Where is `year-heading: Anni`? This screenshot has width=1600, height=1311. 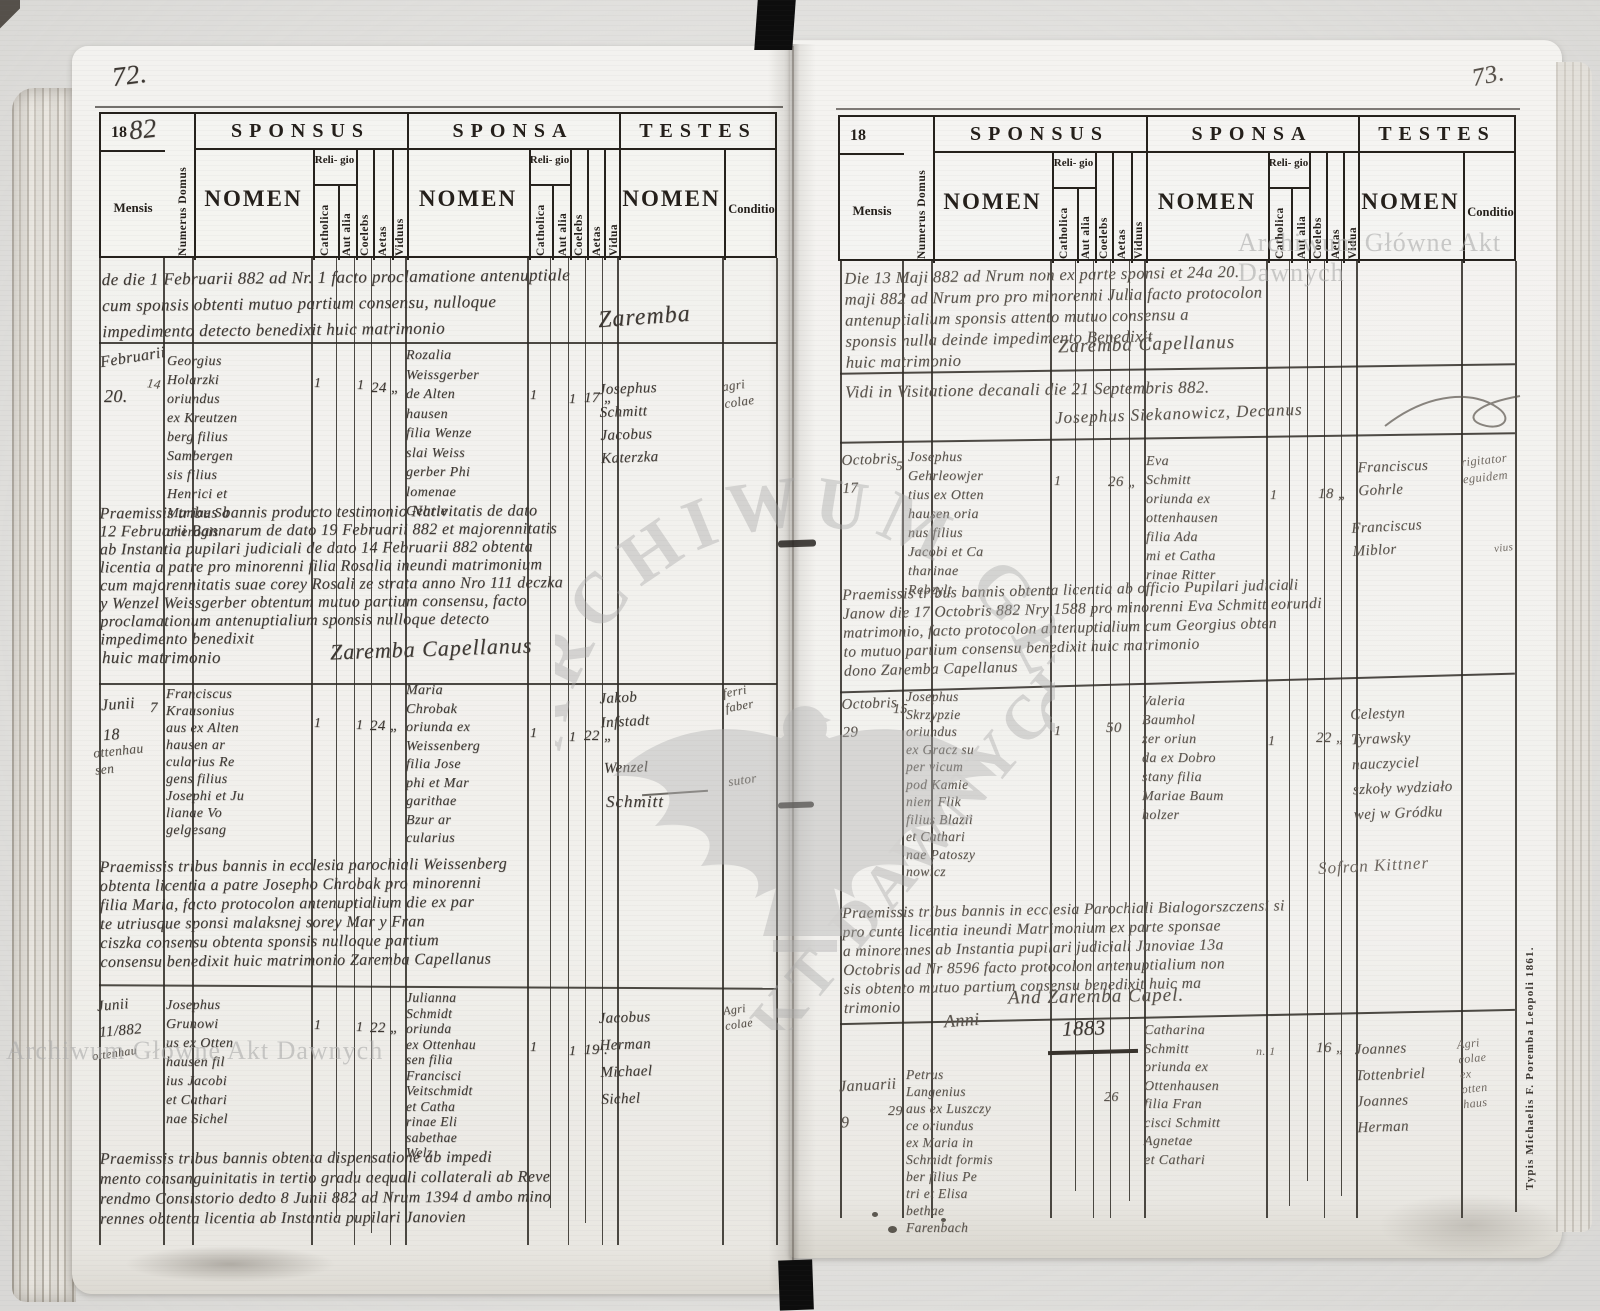 year-heading: Anni is located at coordinates (962, 1020).